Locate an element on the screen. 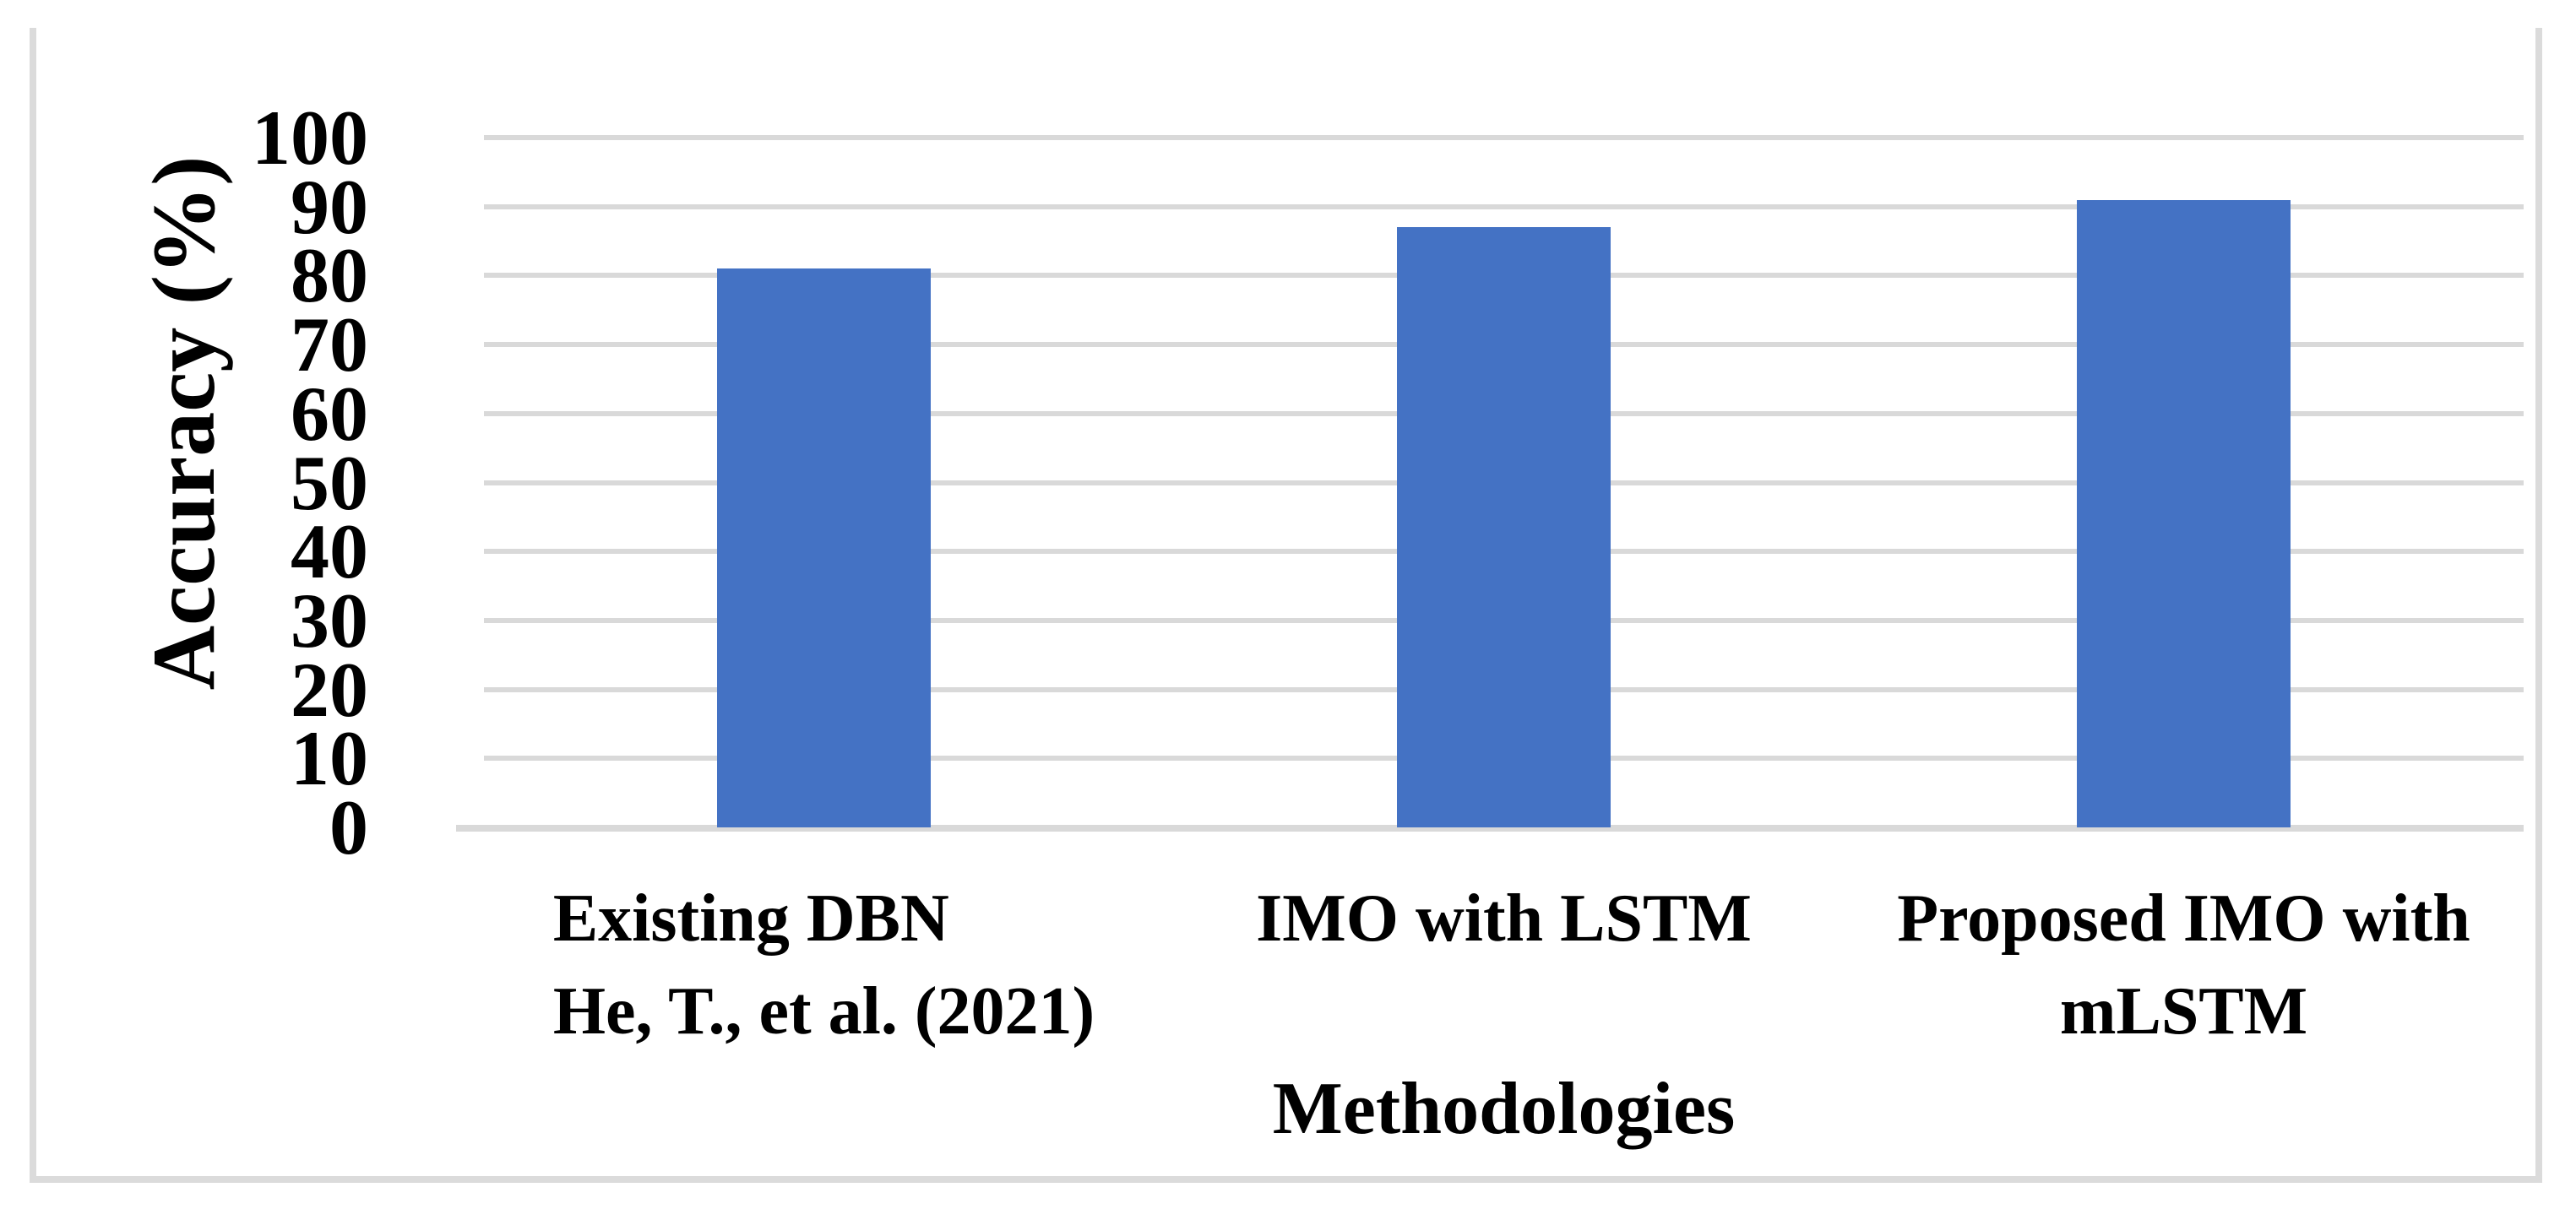 The image size is (2576, 1209). y-tick-label-70: 70 is located at coordinates (329, 344).